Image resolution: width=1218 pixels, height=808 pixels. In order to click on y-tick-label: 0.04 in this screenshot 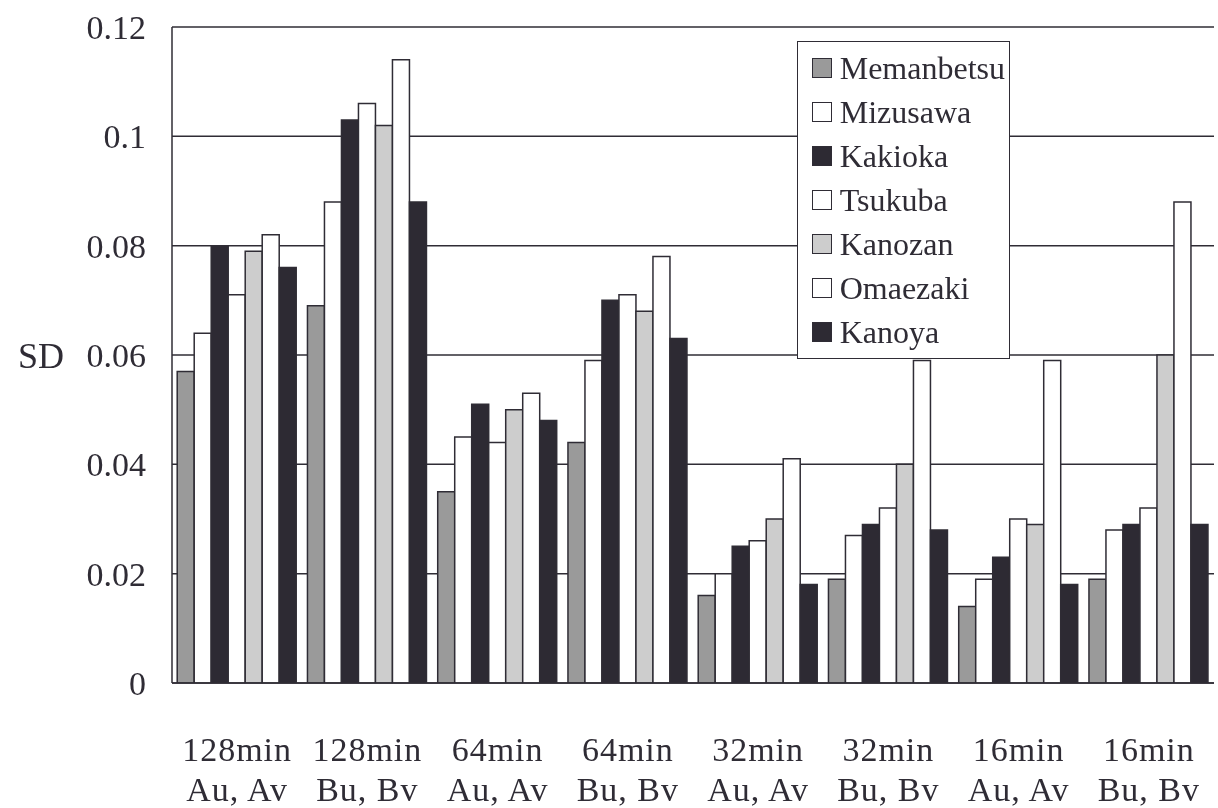, I will do `click(116, 465)`.